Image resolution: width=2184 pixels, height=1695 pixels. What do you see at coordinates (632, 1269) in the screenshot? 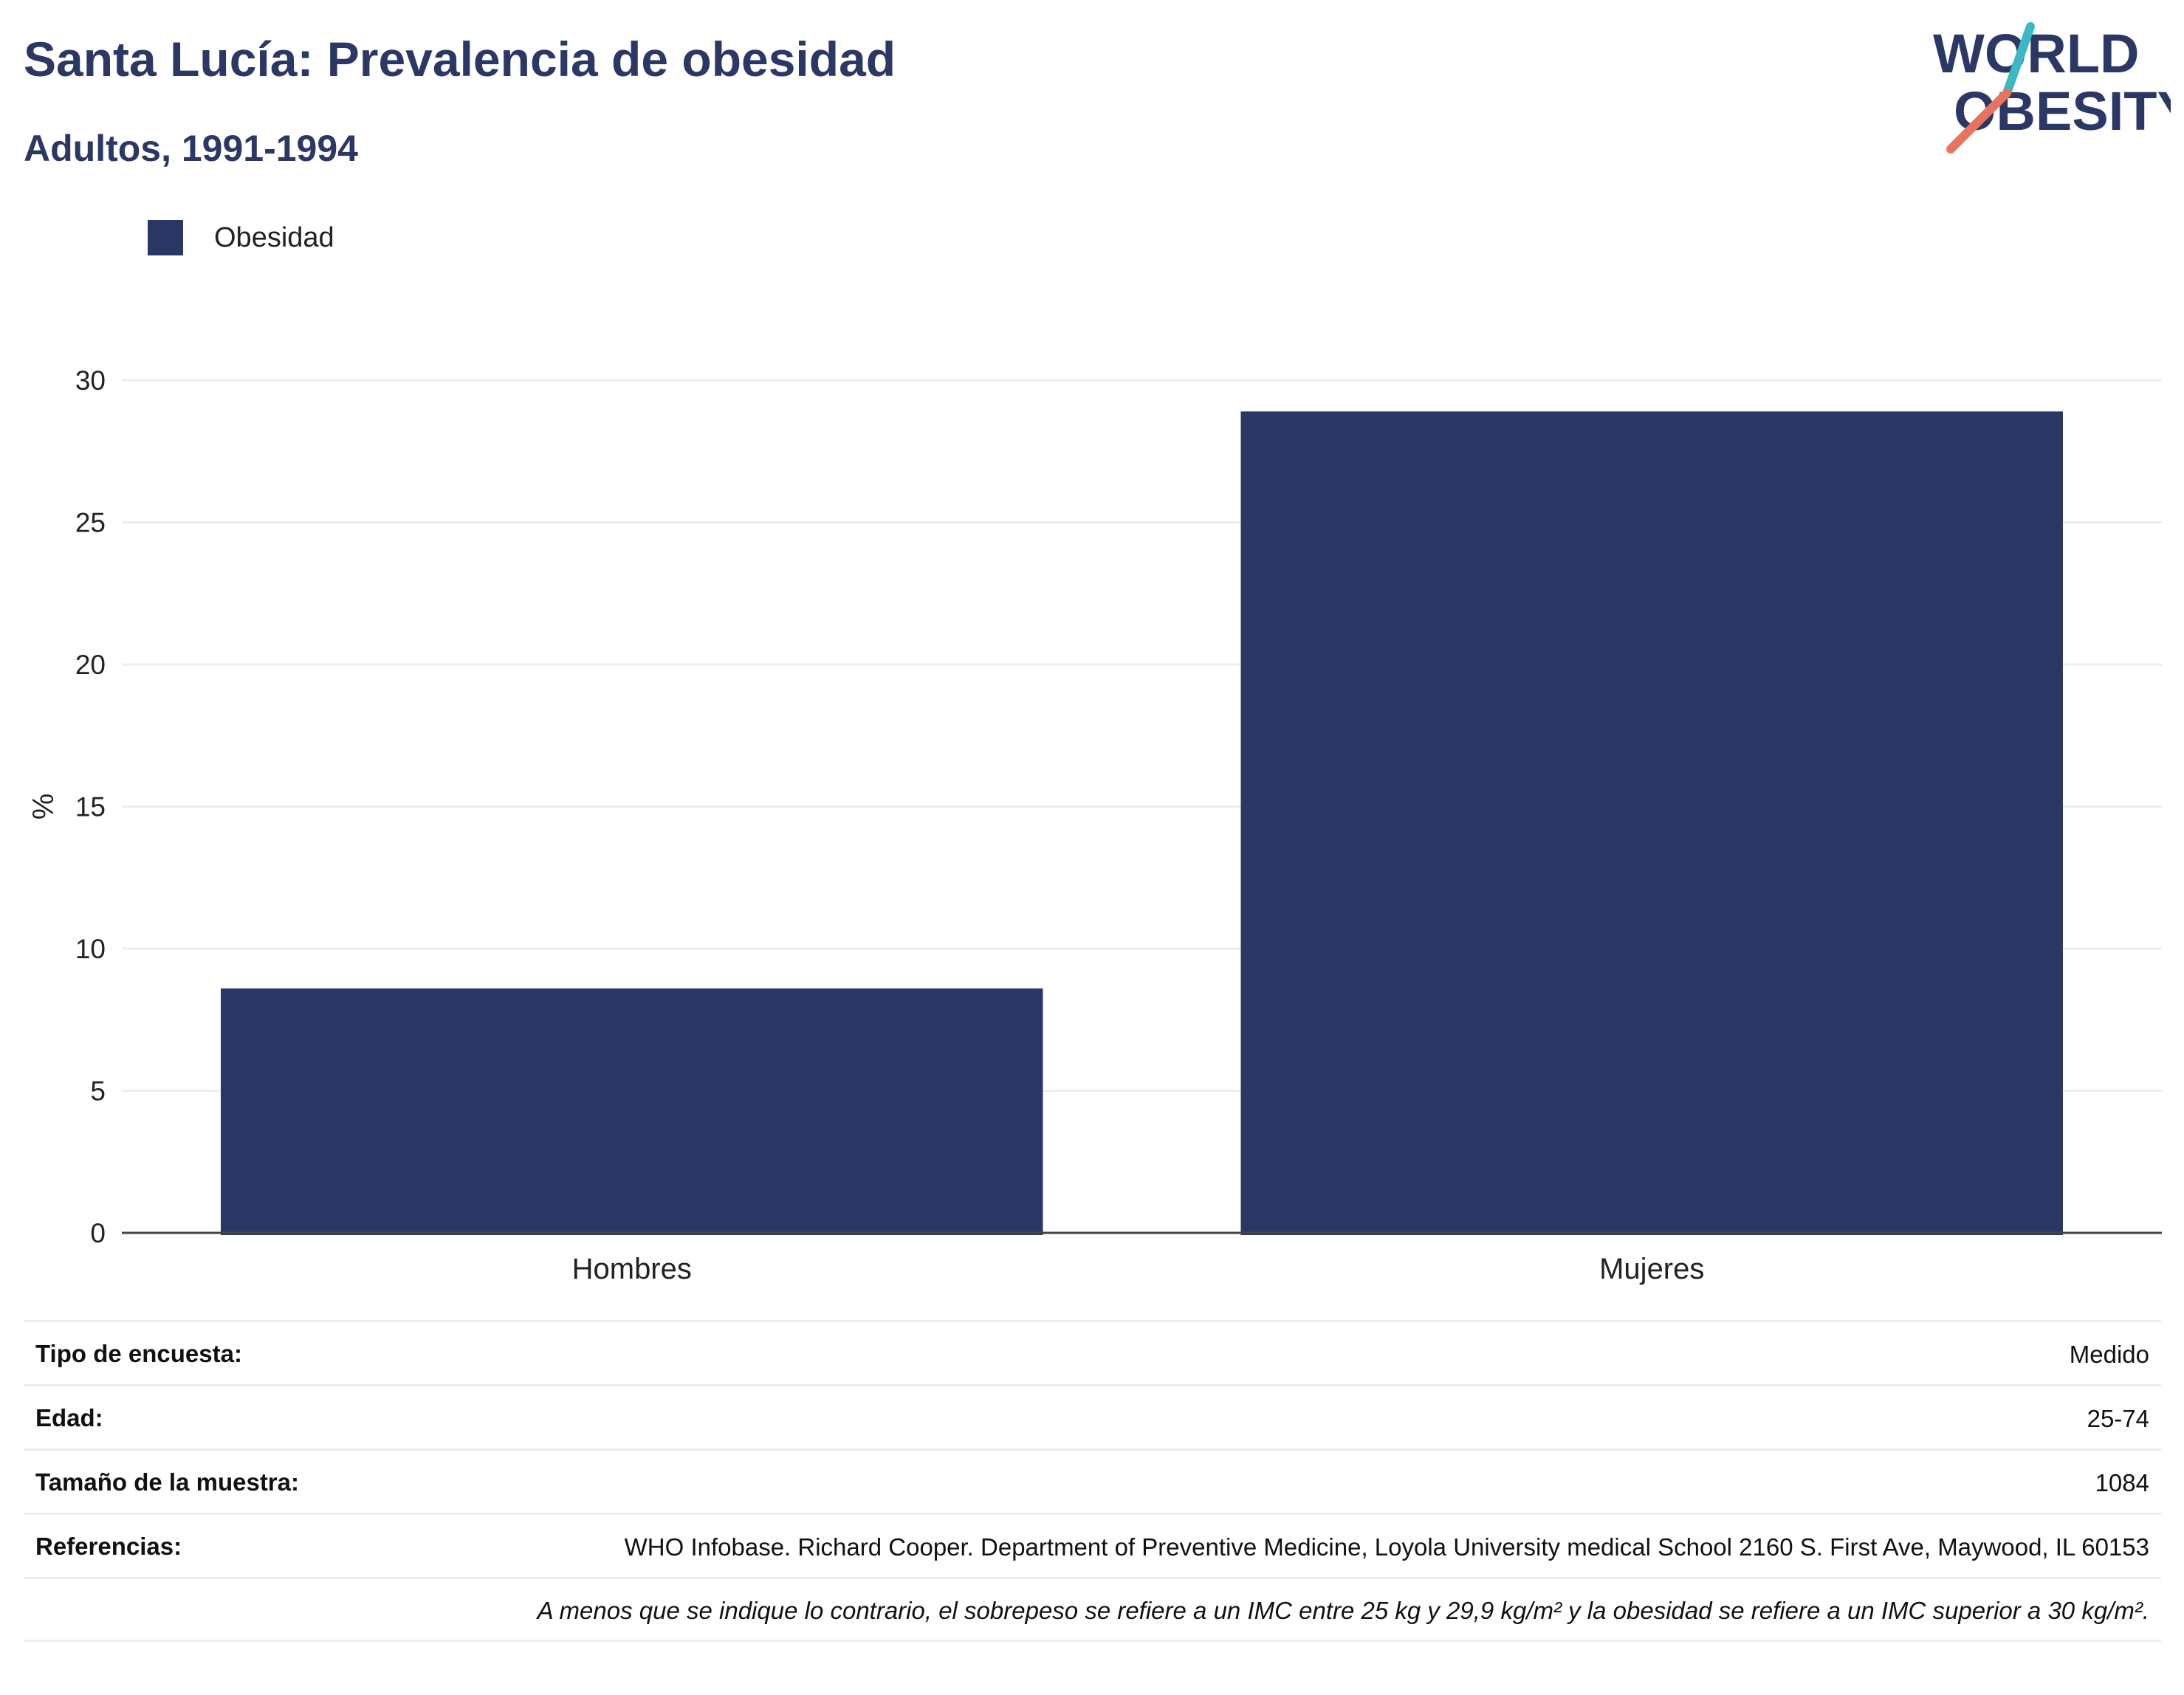
I see `x-tick-label: Hombres` at bounding box center [632, 1269].